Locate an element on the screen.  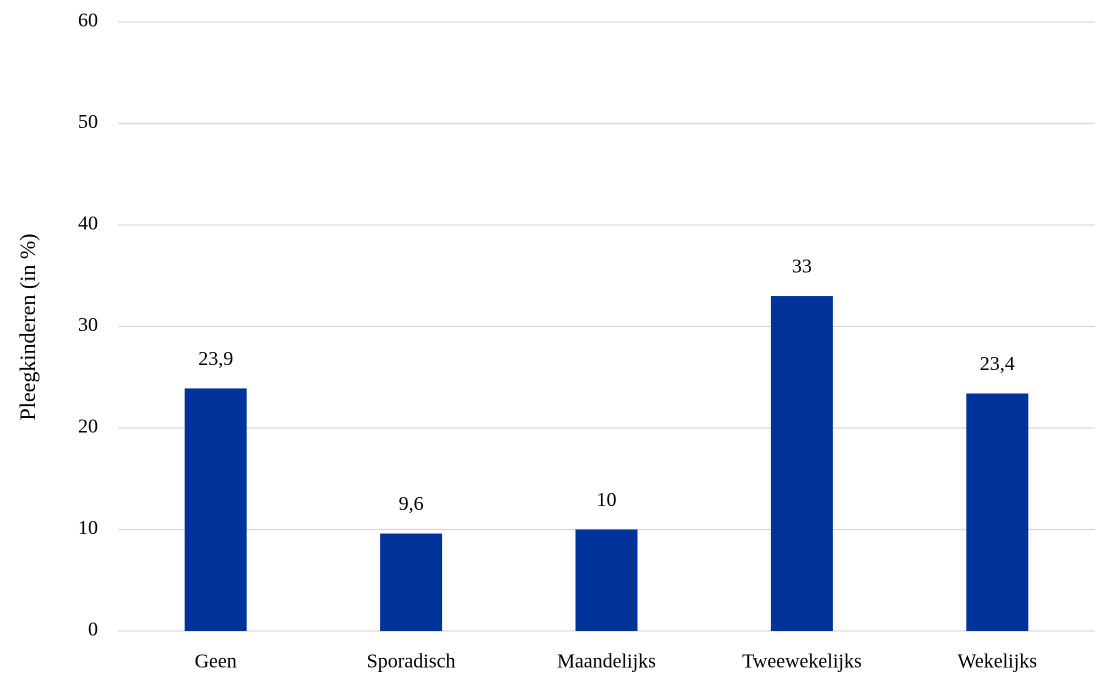
y-axis-label: Pleegkinderen (in %) is located at coordinates (27, 327).